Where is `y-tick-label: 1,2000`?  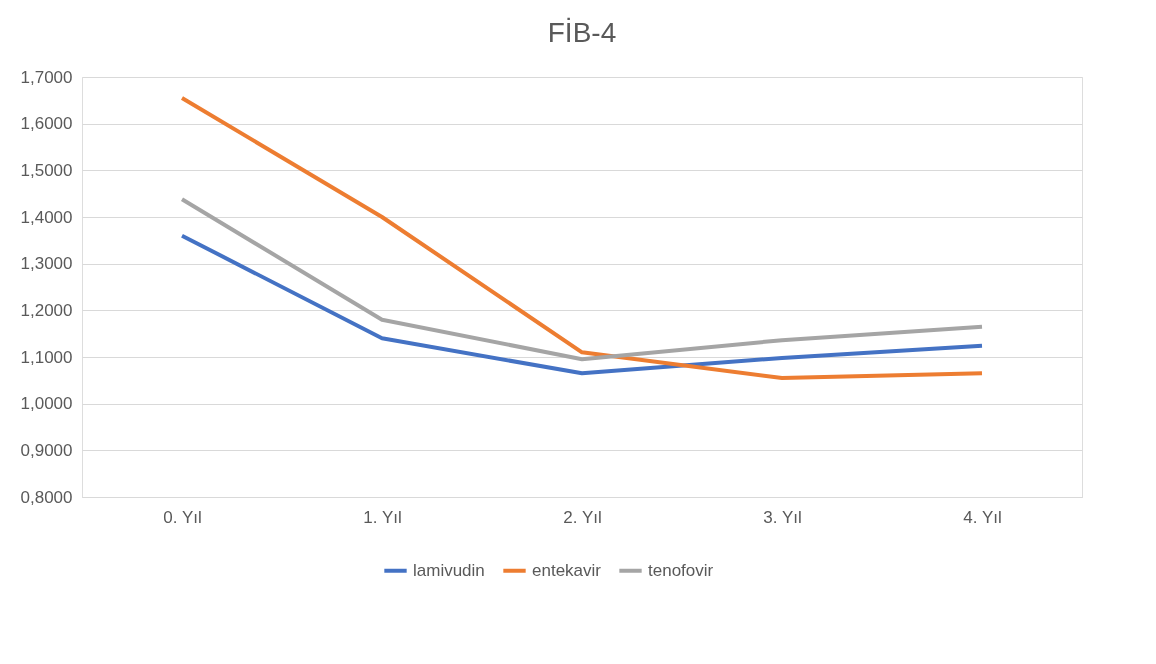 y-tick-label: 1,2000 is located at coordinates (46, 310).